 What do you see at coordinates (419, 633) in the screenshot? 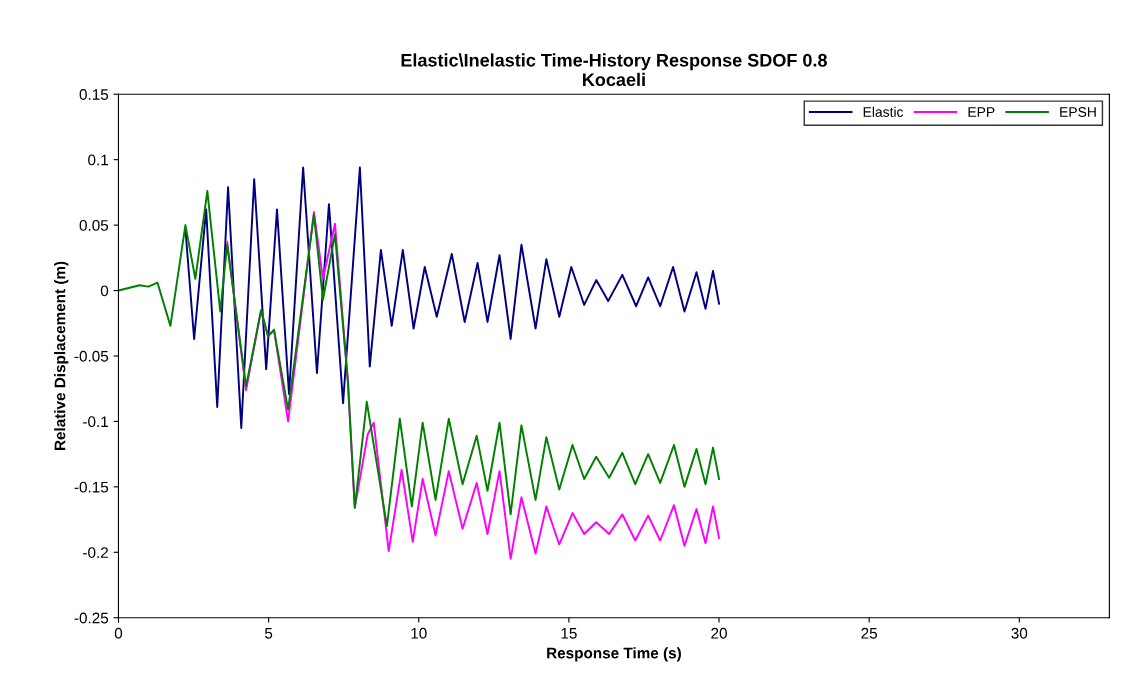
I see `x-tick-label: 10` at bounding box center [419, 633].